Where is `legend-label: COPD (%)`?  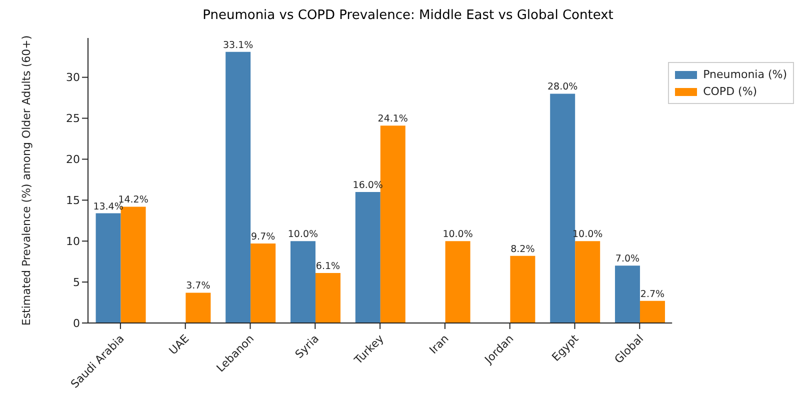
legend-label: COPD (%) is located at coordinates (730, 92).